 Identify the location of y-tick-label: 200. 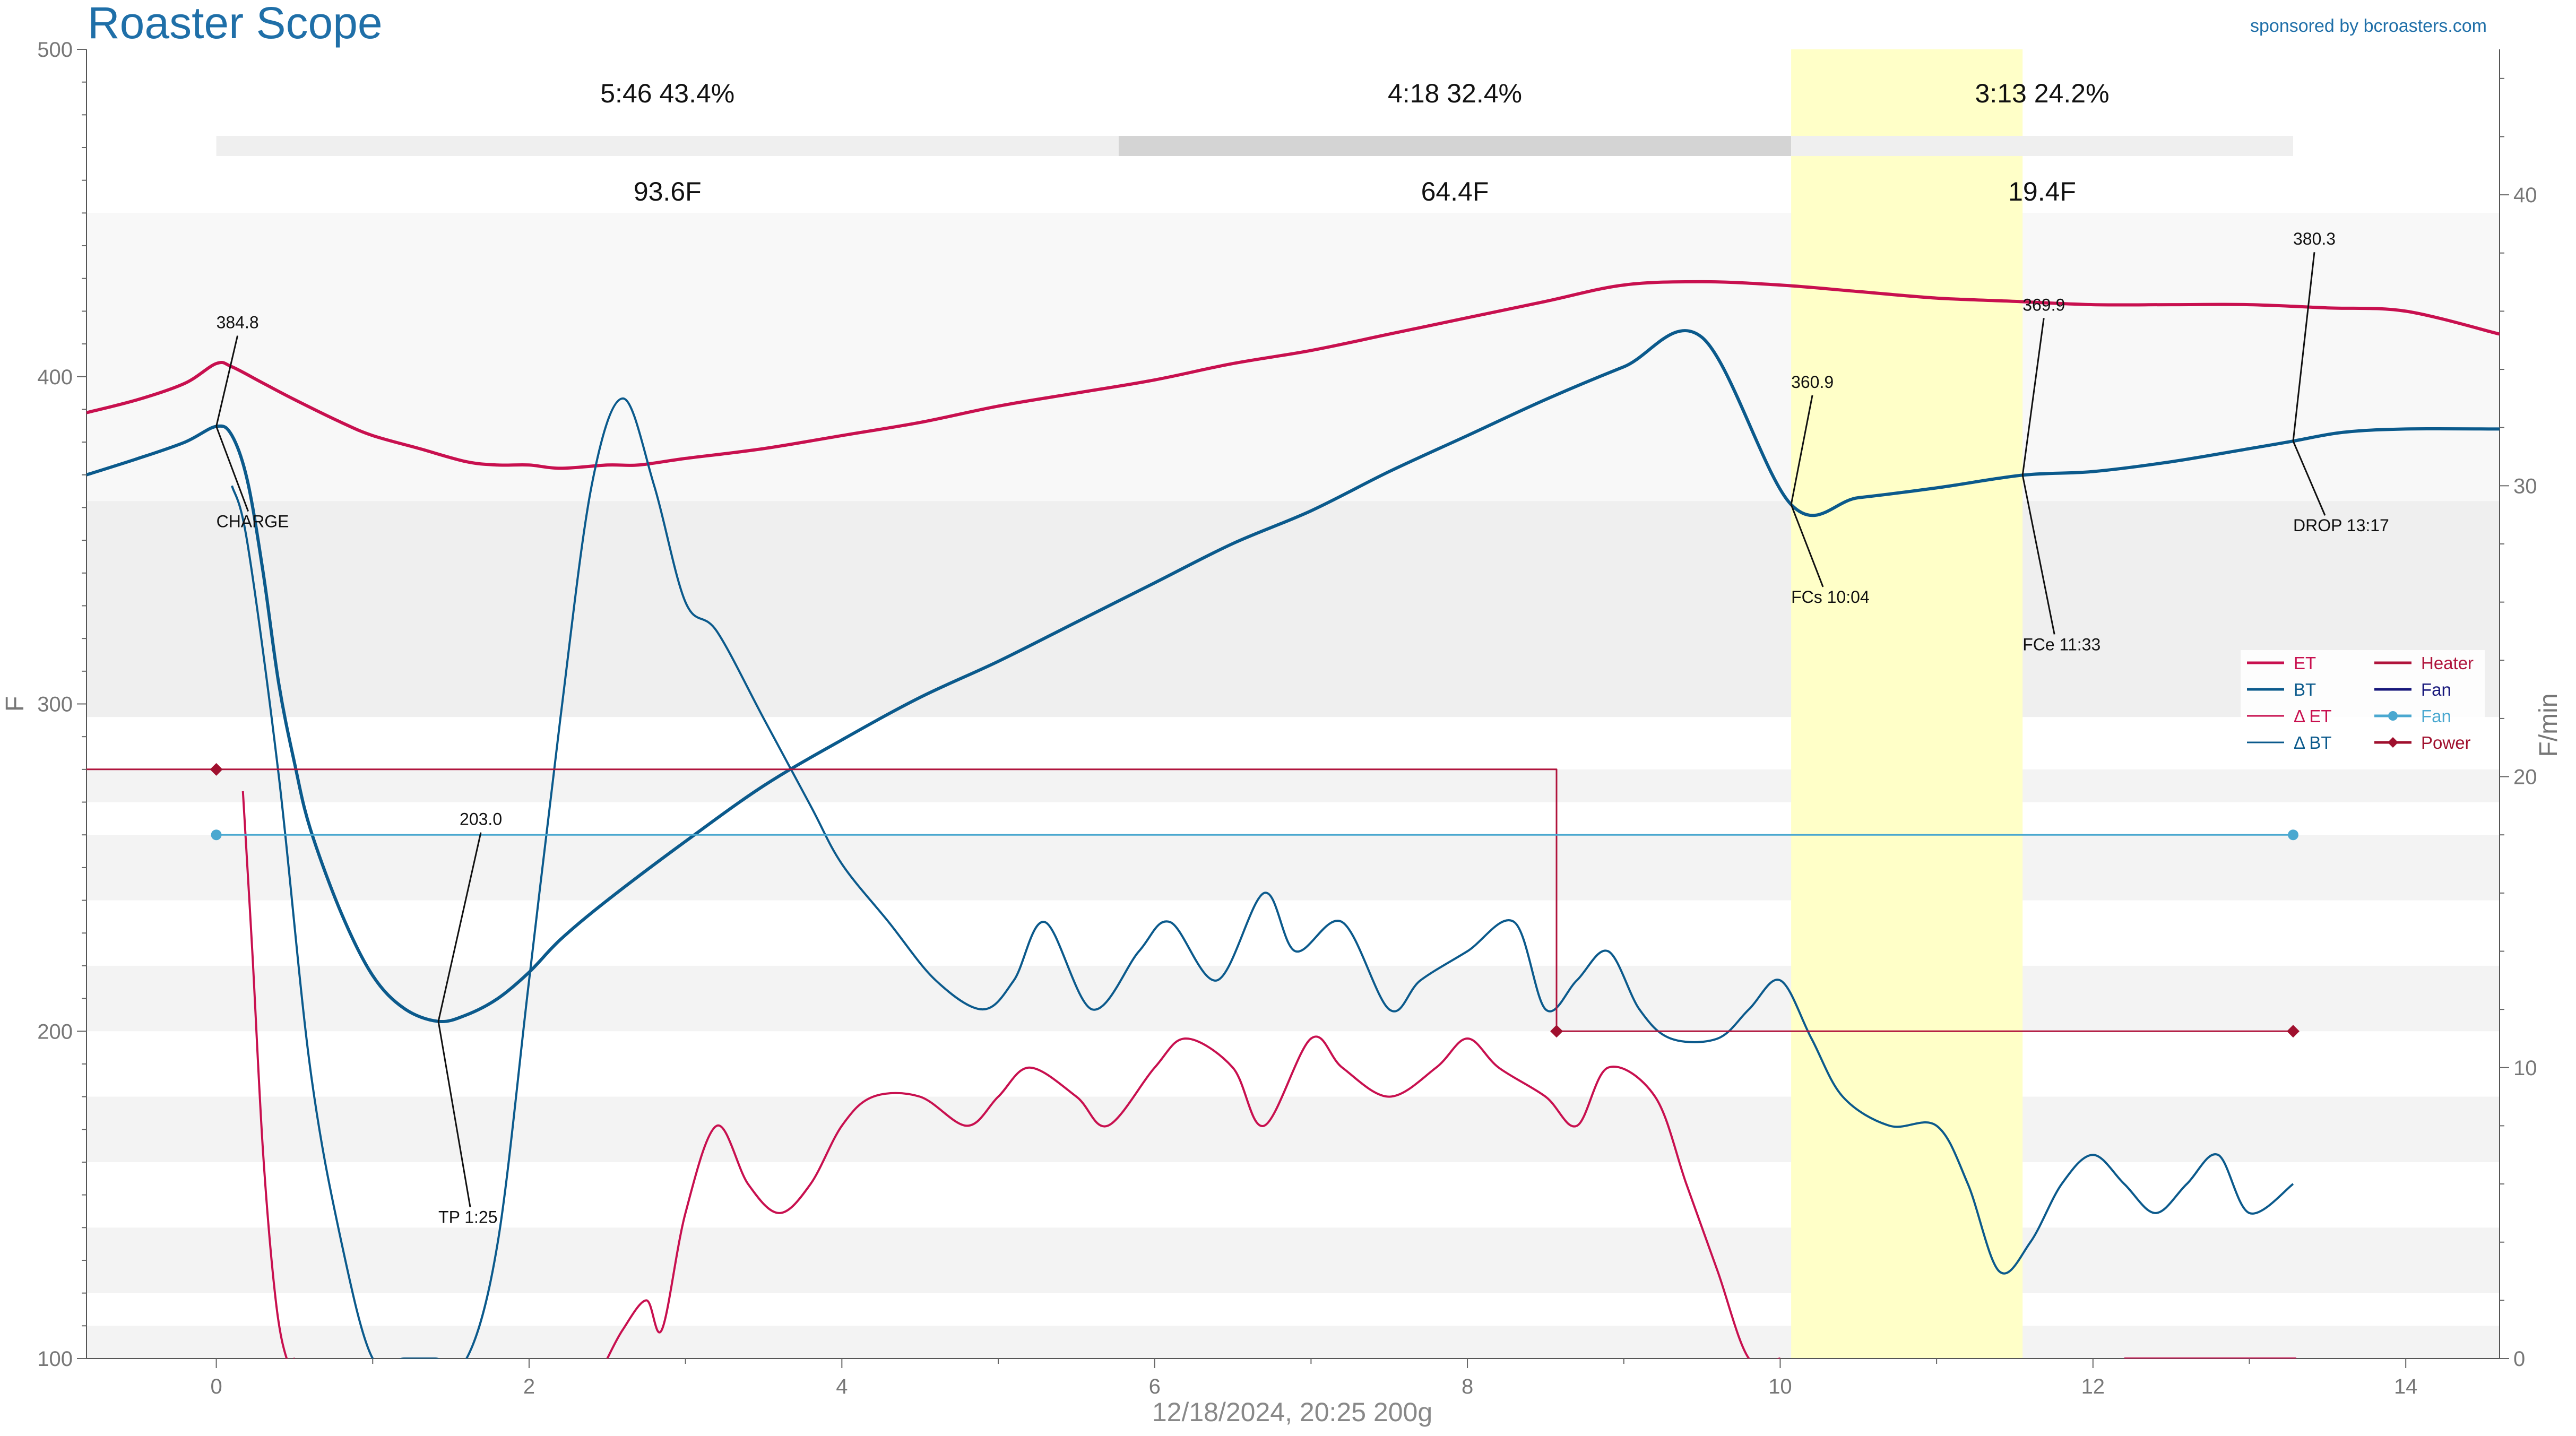
(55, 1031).